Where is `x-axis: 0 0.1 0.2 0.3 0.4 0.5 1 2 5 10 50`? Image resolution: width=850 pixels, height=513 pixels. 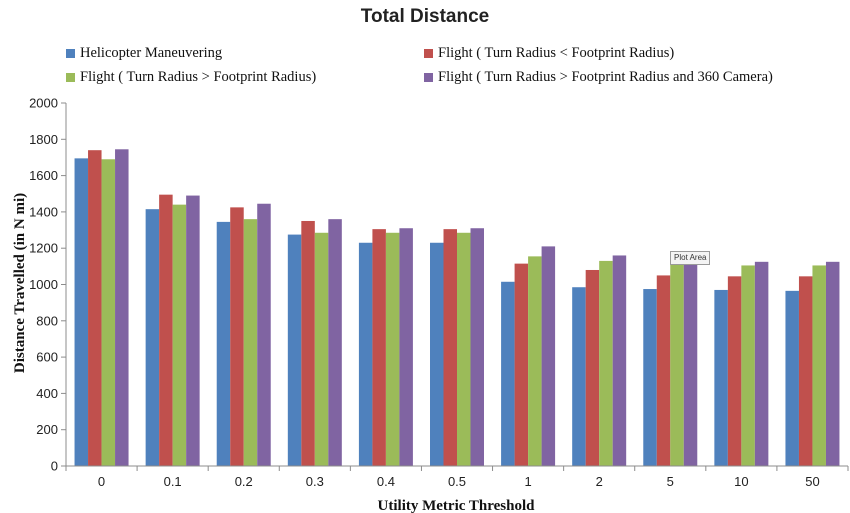 x-axis: 0 0.1 0.2 0.3 0.4 0.5 1 2 5 10 50 is located at coordinates (457, 477).